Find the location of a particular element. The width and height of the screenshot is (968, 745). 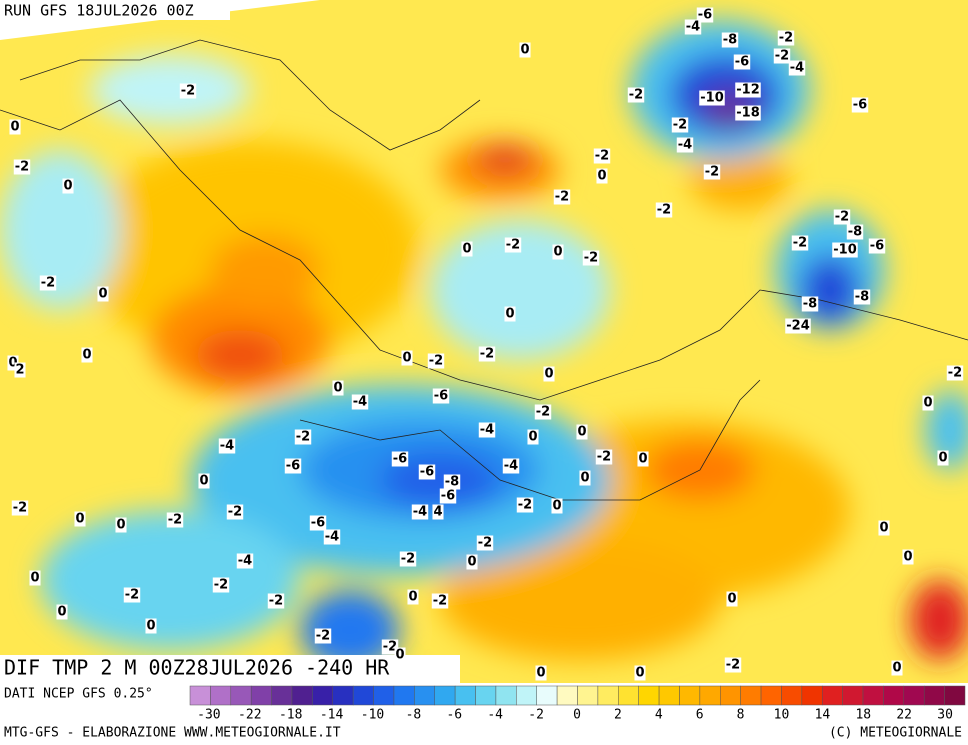

legend-tick-label: -2 is located at coordinates (536, 715).